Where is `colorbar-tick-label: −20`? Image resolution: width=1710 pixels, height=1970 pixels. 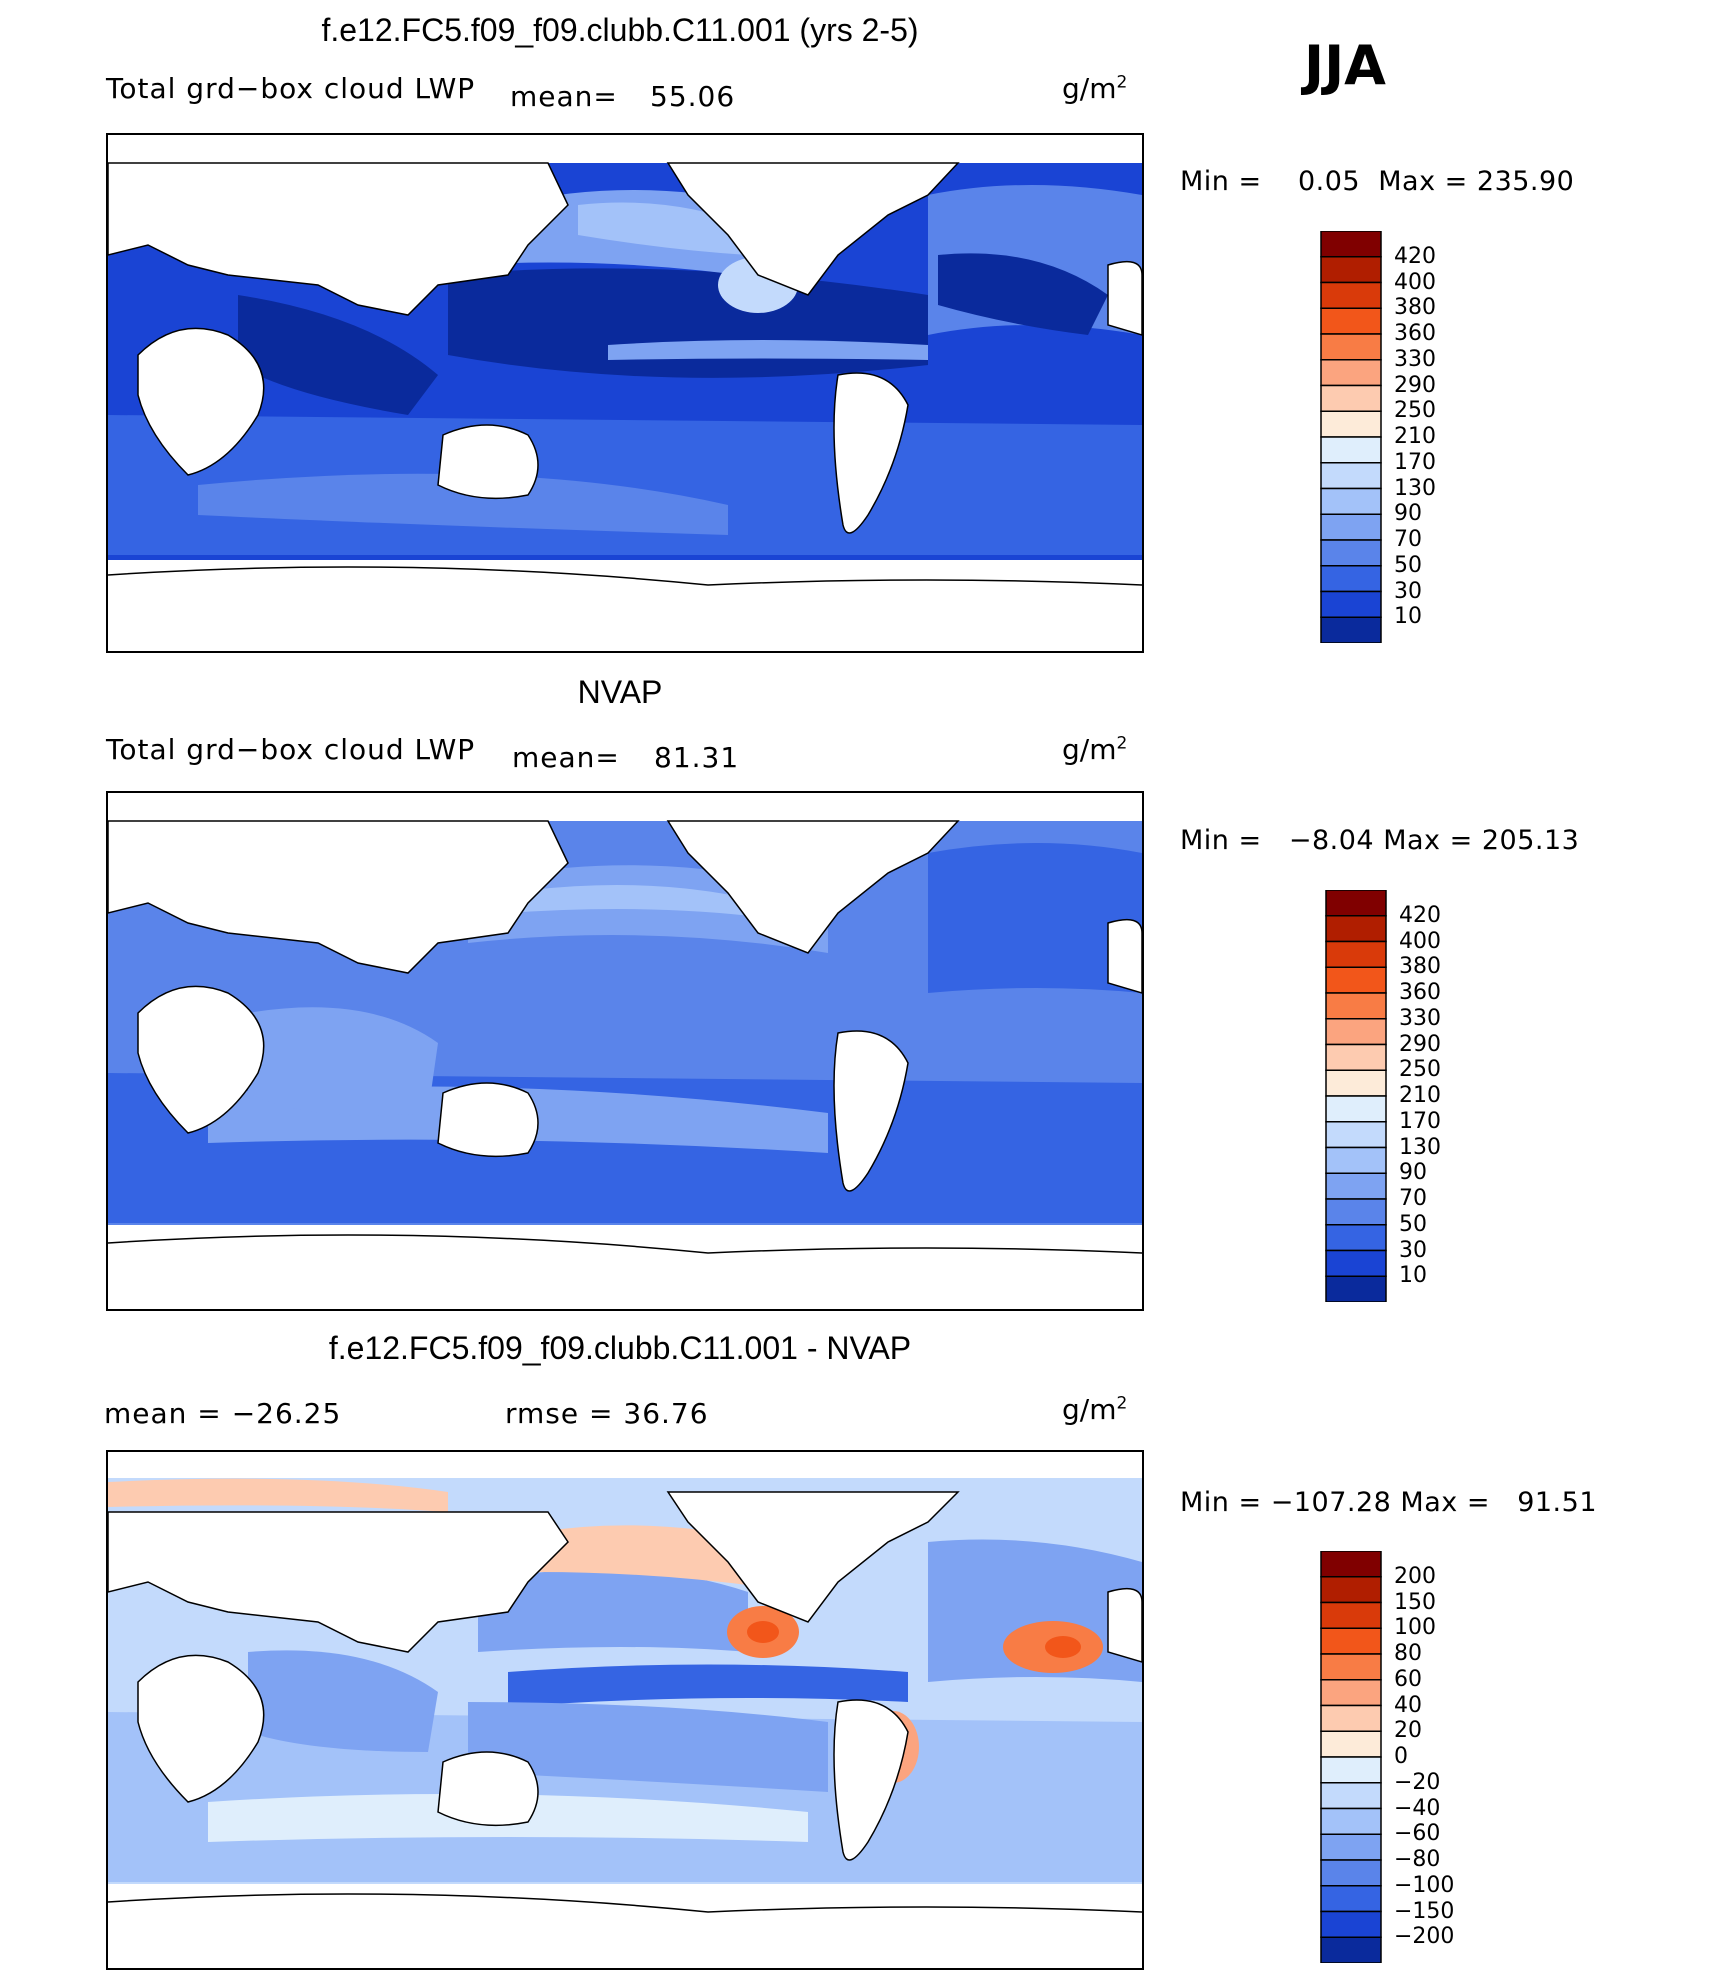
colorbar-tick-label: −20 is located at coordinates (1417, 1782).